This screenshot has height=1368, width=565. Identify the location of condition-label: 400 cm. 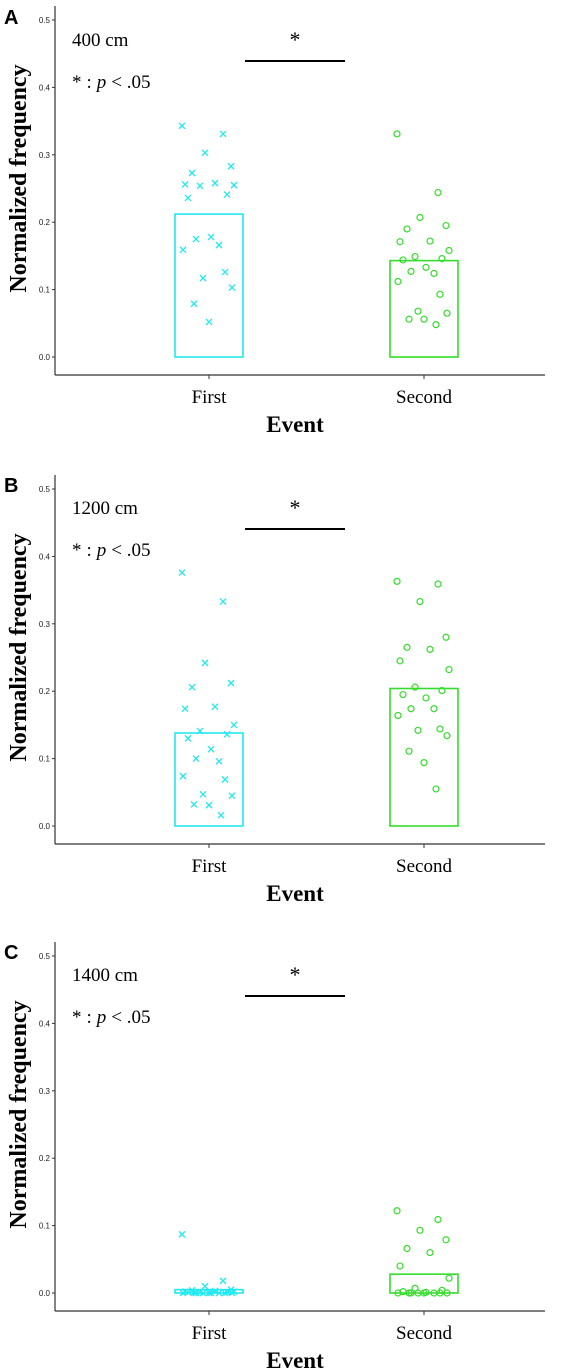
(100, 40).